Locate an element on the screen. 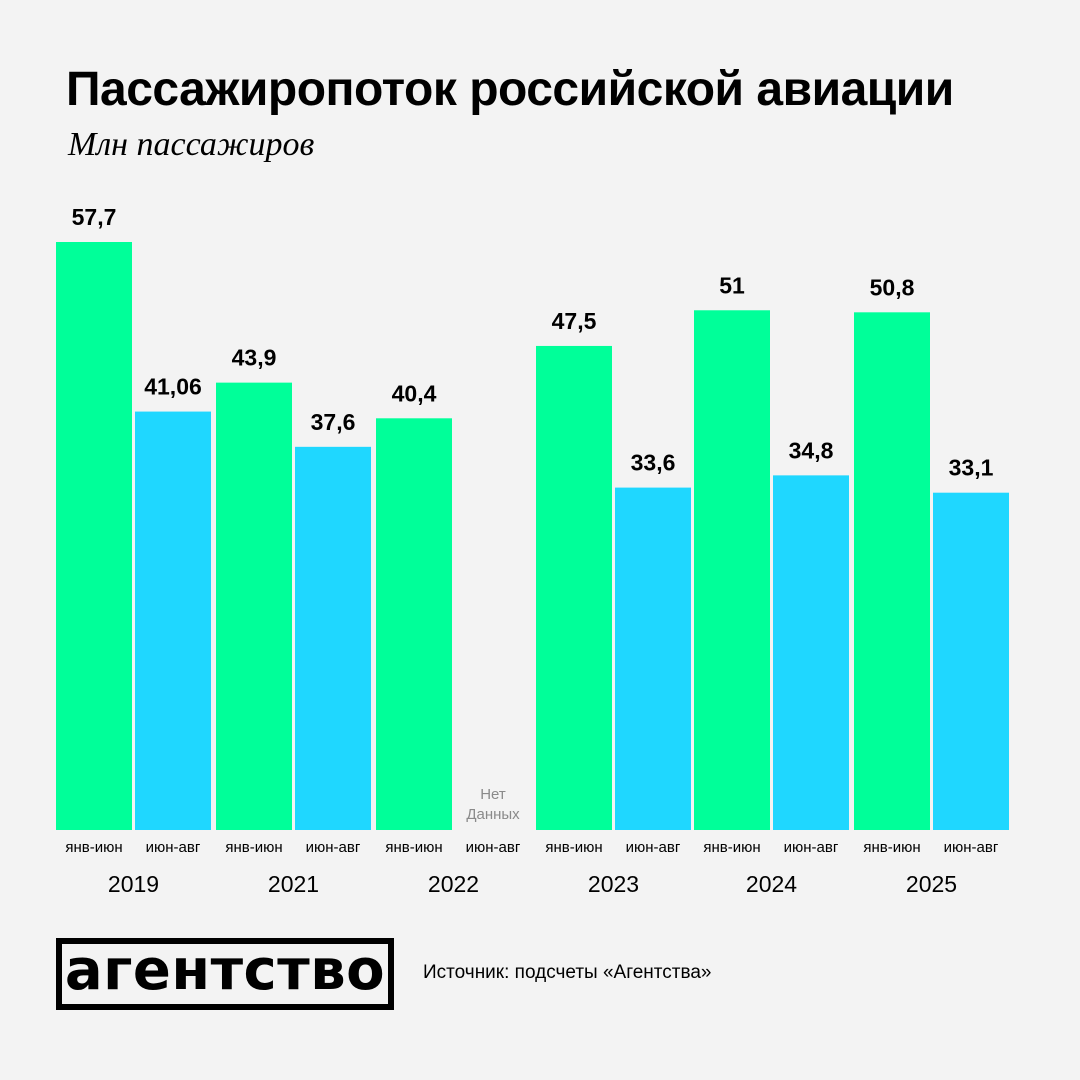 This screenshot has width=1080, height=1080. chart-title: Пассажиропоток российской авиации is located at coordinates (510, 89).